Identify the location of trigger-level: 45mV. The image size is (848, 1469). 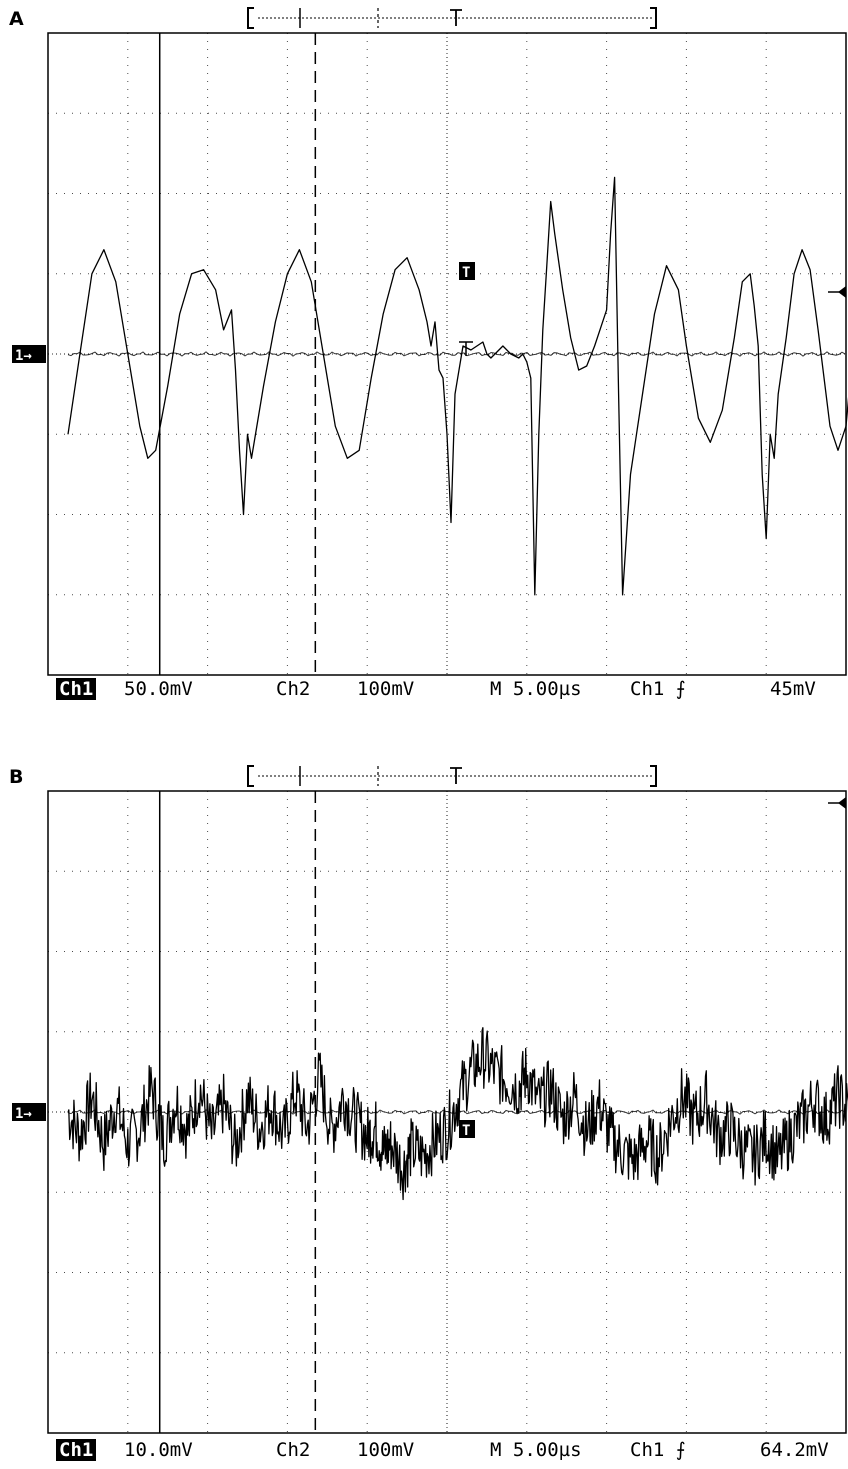
(793, 689).